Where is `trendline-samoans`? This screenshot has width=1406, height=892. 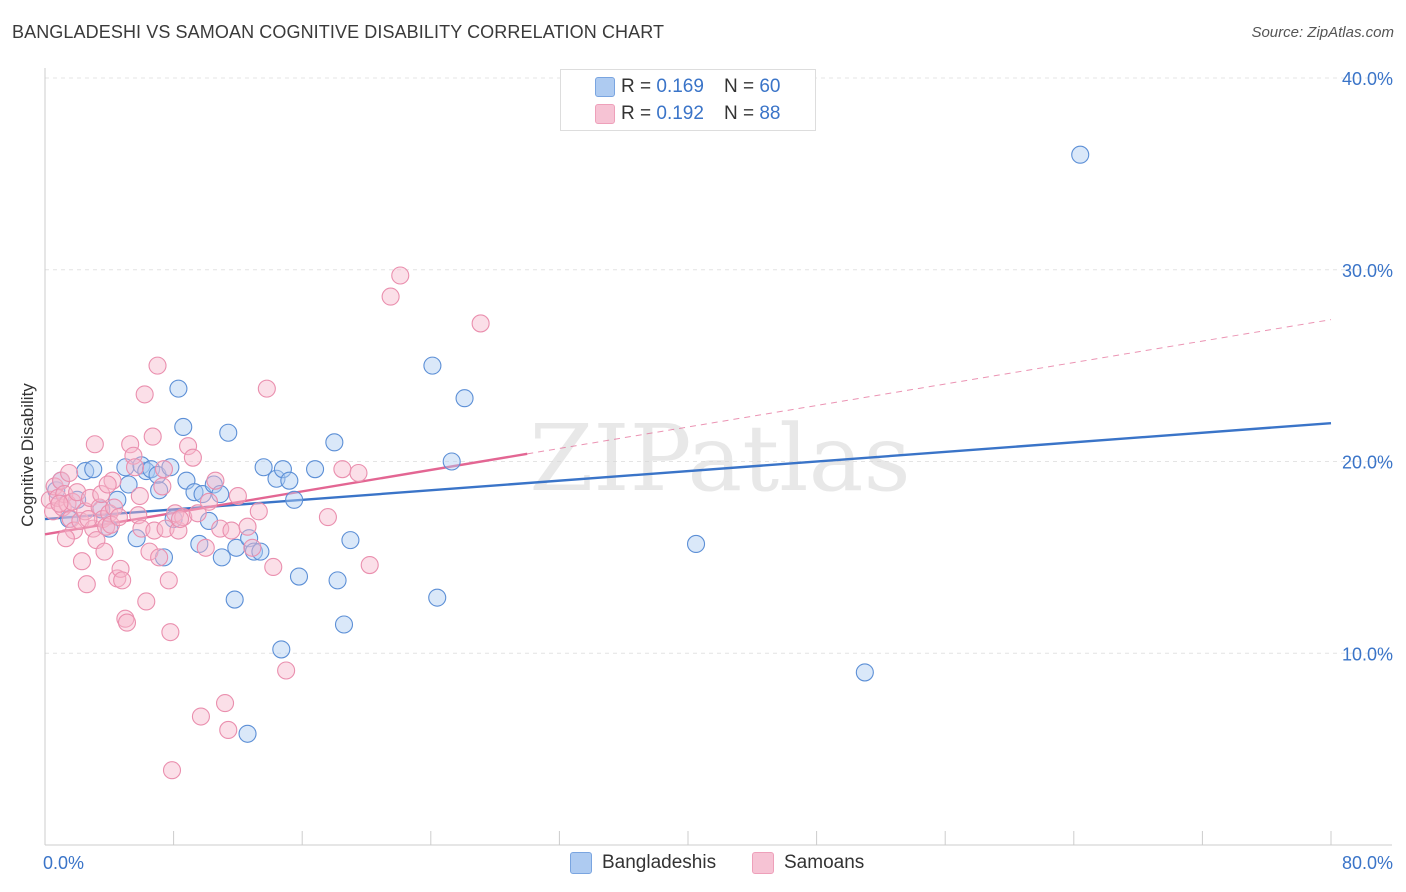 trendline-samoans is located at coordinates (286, 494).